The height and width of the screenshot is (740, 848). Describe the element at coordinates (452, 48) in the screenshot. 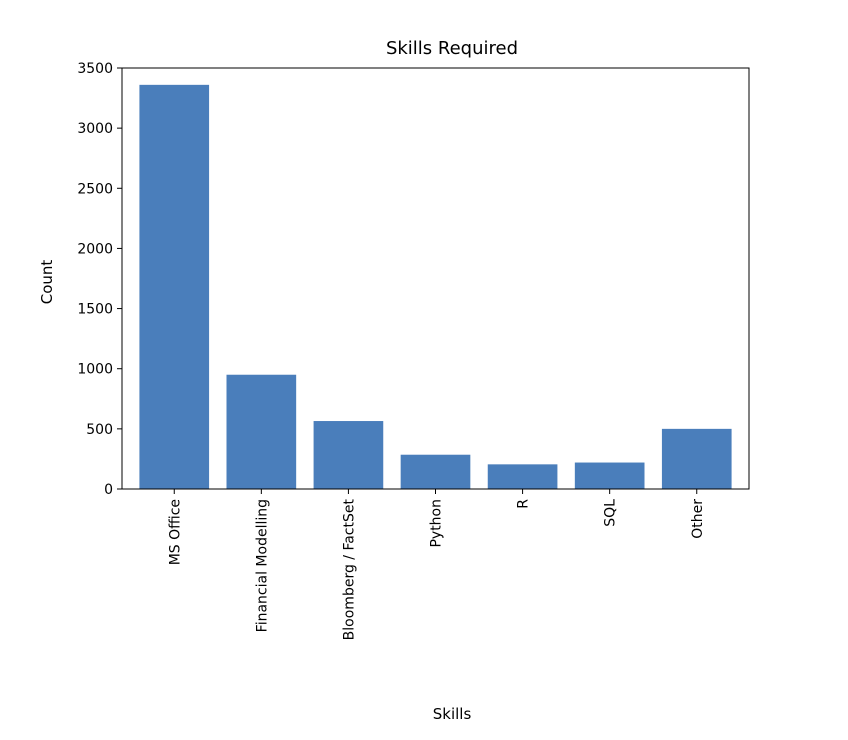

I see `chart-title: Skills Required` at that location.